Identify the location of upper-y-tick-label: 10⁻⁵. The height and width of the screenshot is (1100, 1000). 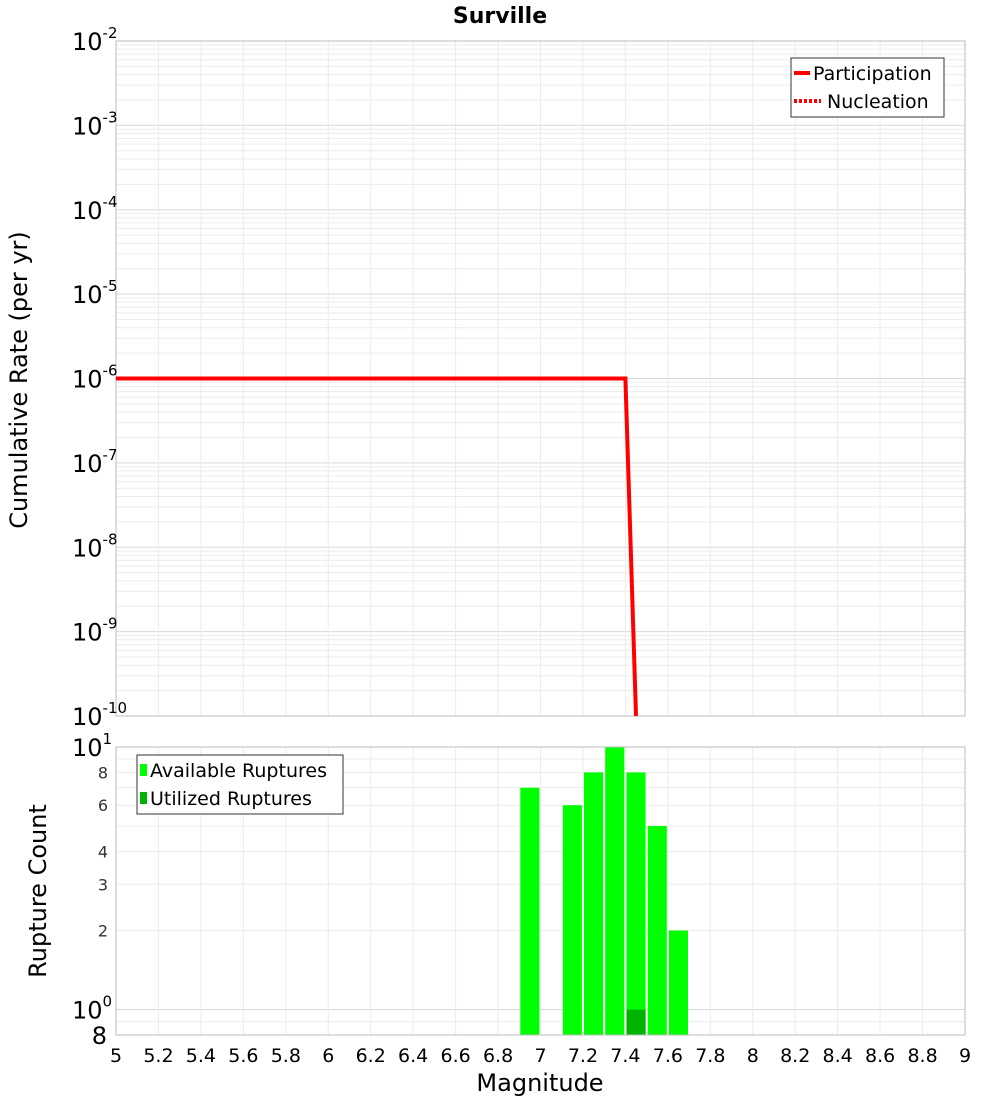
(95, 293).